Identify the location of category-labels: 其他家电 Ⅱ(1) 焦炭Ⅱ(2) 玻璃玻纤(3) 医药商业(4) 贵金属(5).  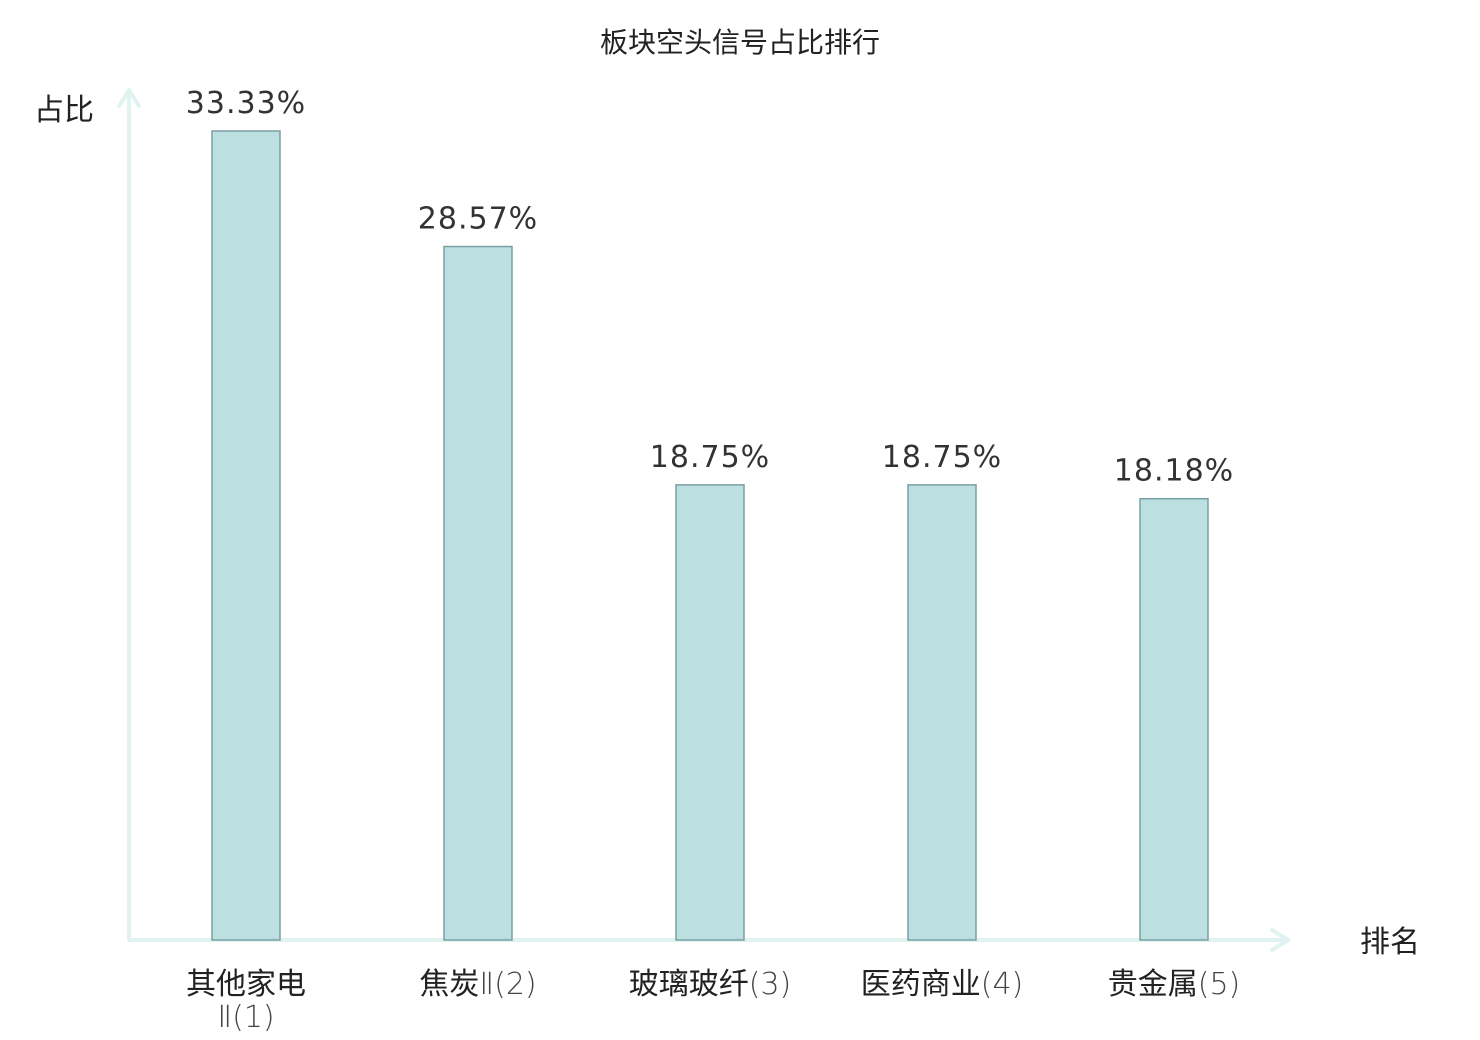
(713, 1001).